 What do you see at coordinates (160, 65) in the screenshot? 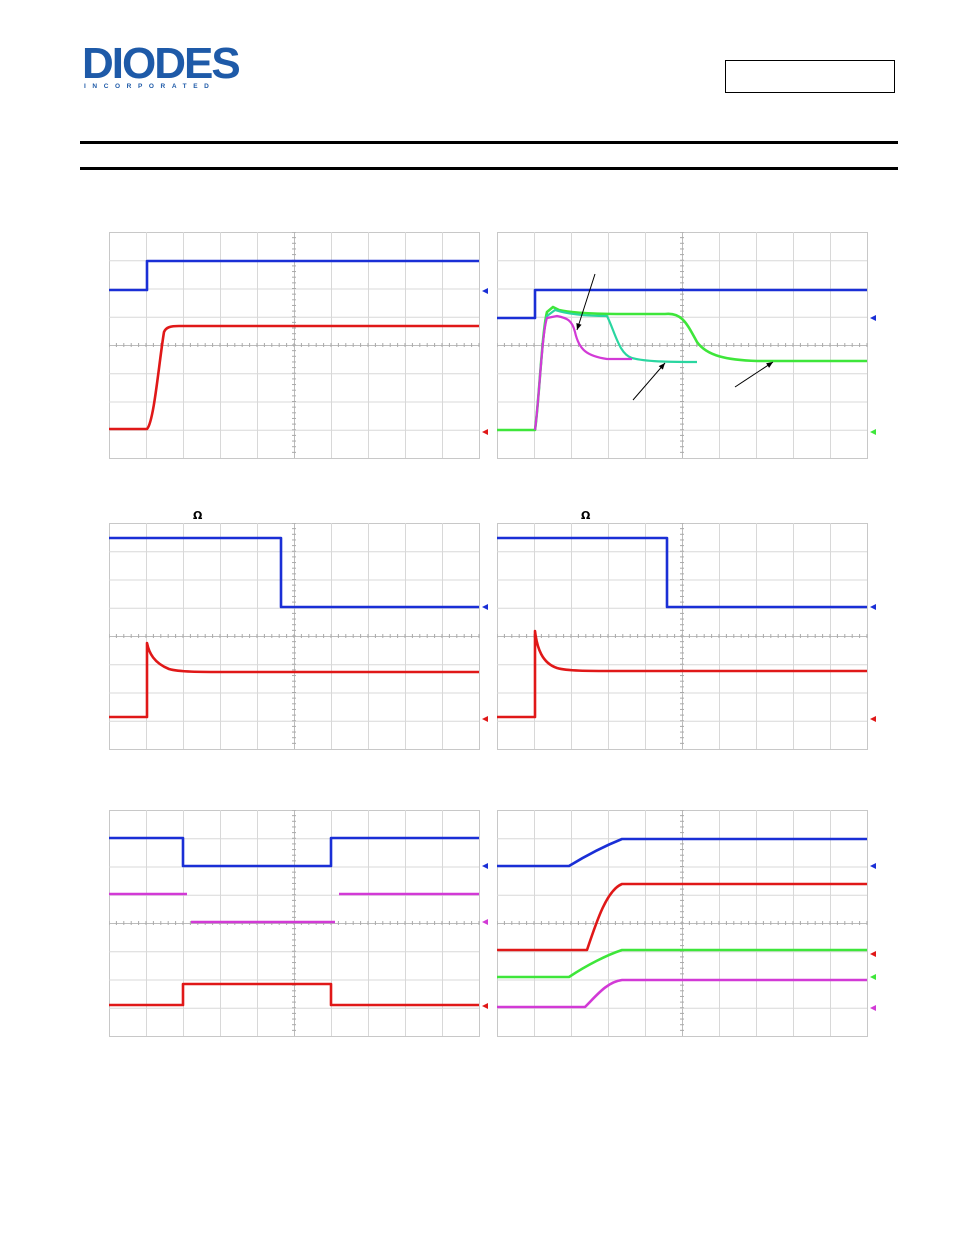
I see `logo-wordmark: DIODES` at bounding box center [160, 65].